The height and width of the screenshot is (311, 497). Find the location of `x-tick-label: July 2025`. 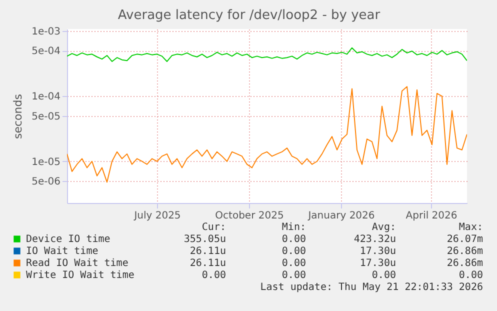

x-tick-label: July 2025 is located at coordinates (157, 216).